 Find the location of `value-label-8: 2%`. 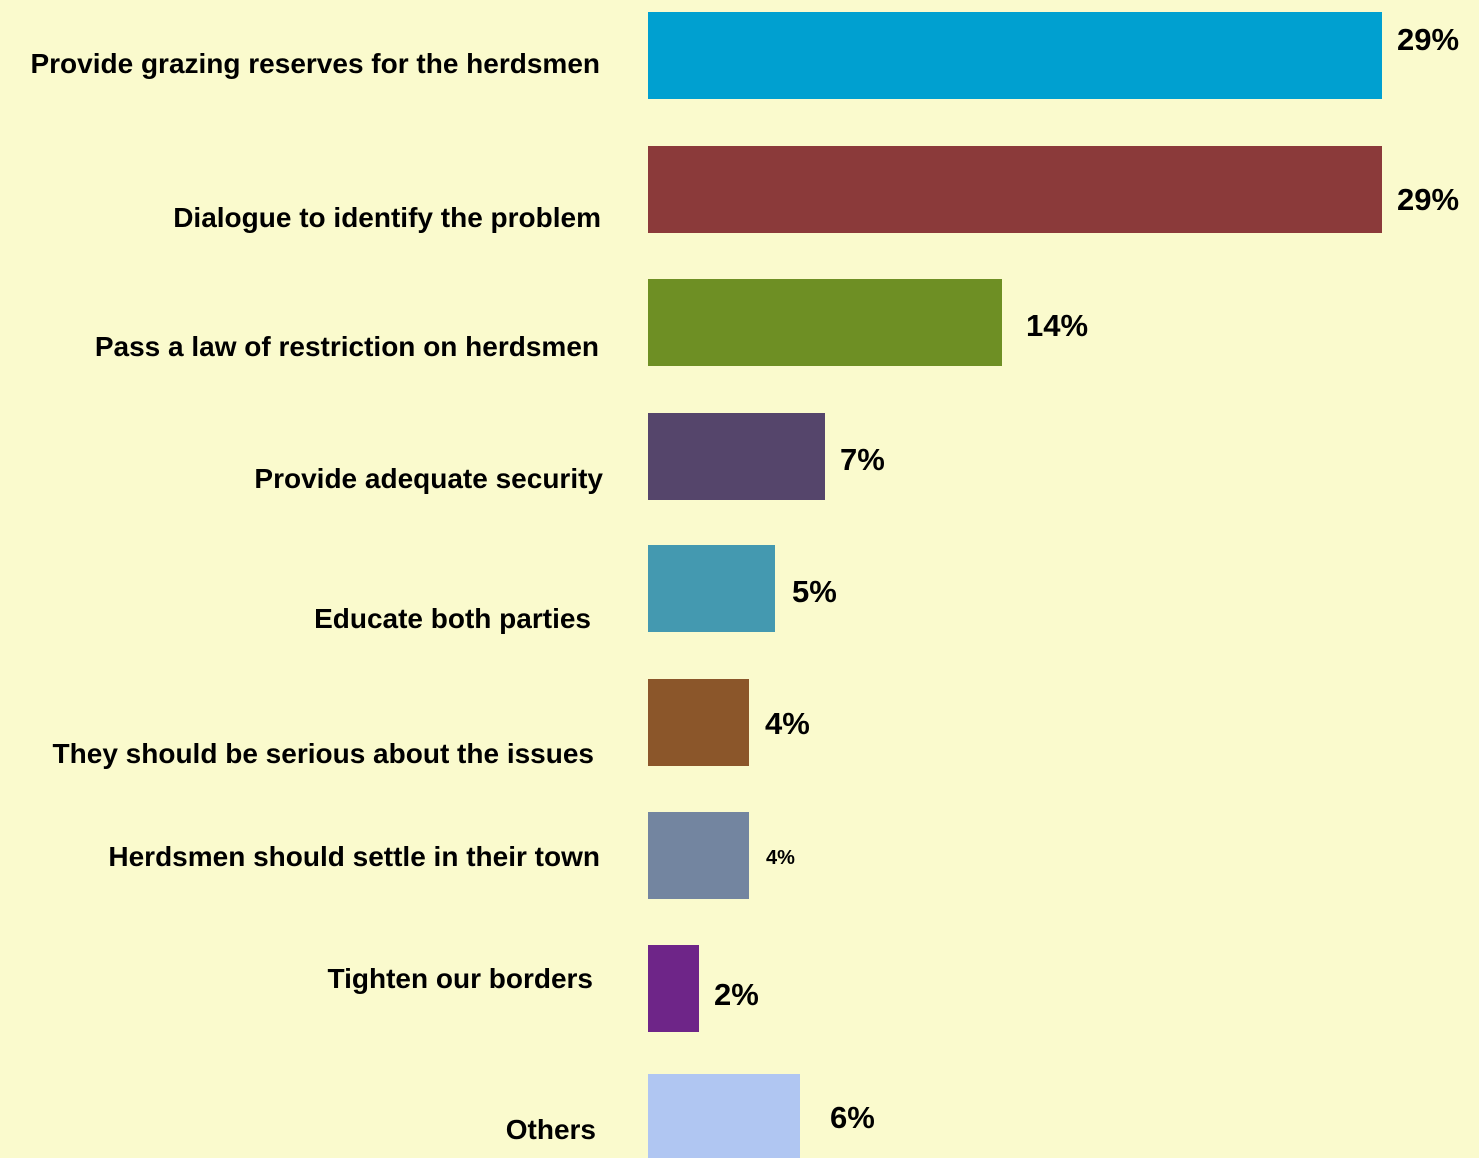

value-label-8: 2% is located at coordinates (736, 994).